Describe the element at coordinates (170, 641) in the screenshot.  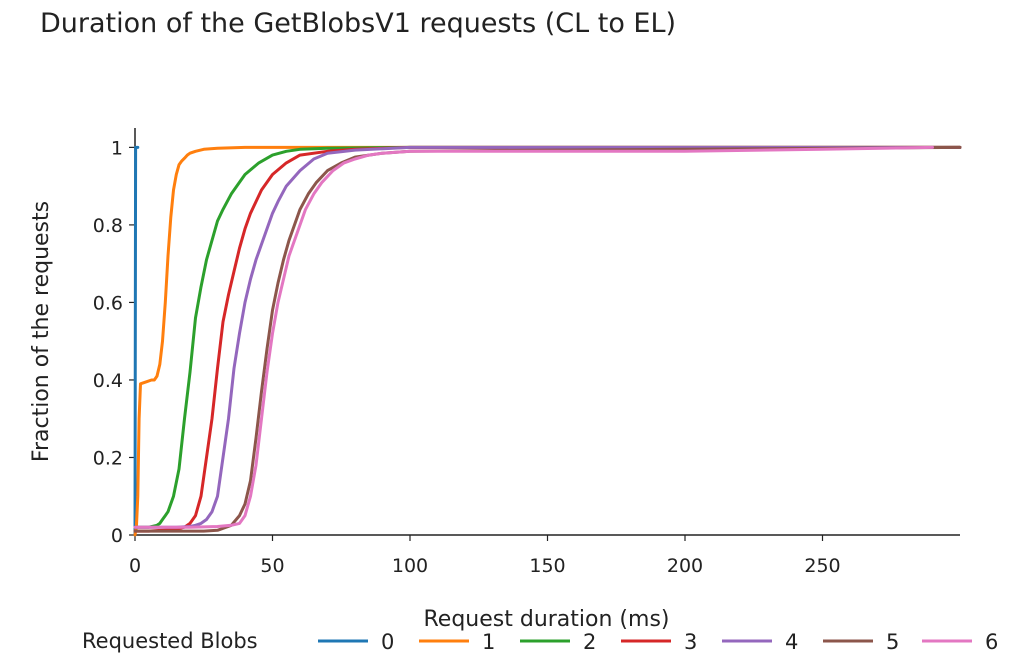
I see `legend-title: Requested Blobs` at that location.